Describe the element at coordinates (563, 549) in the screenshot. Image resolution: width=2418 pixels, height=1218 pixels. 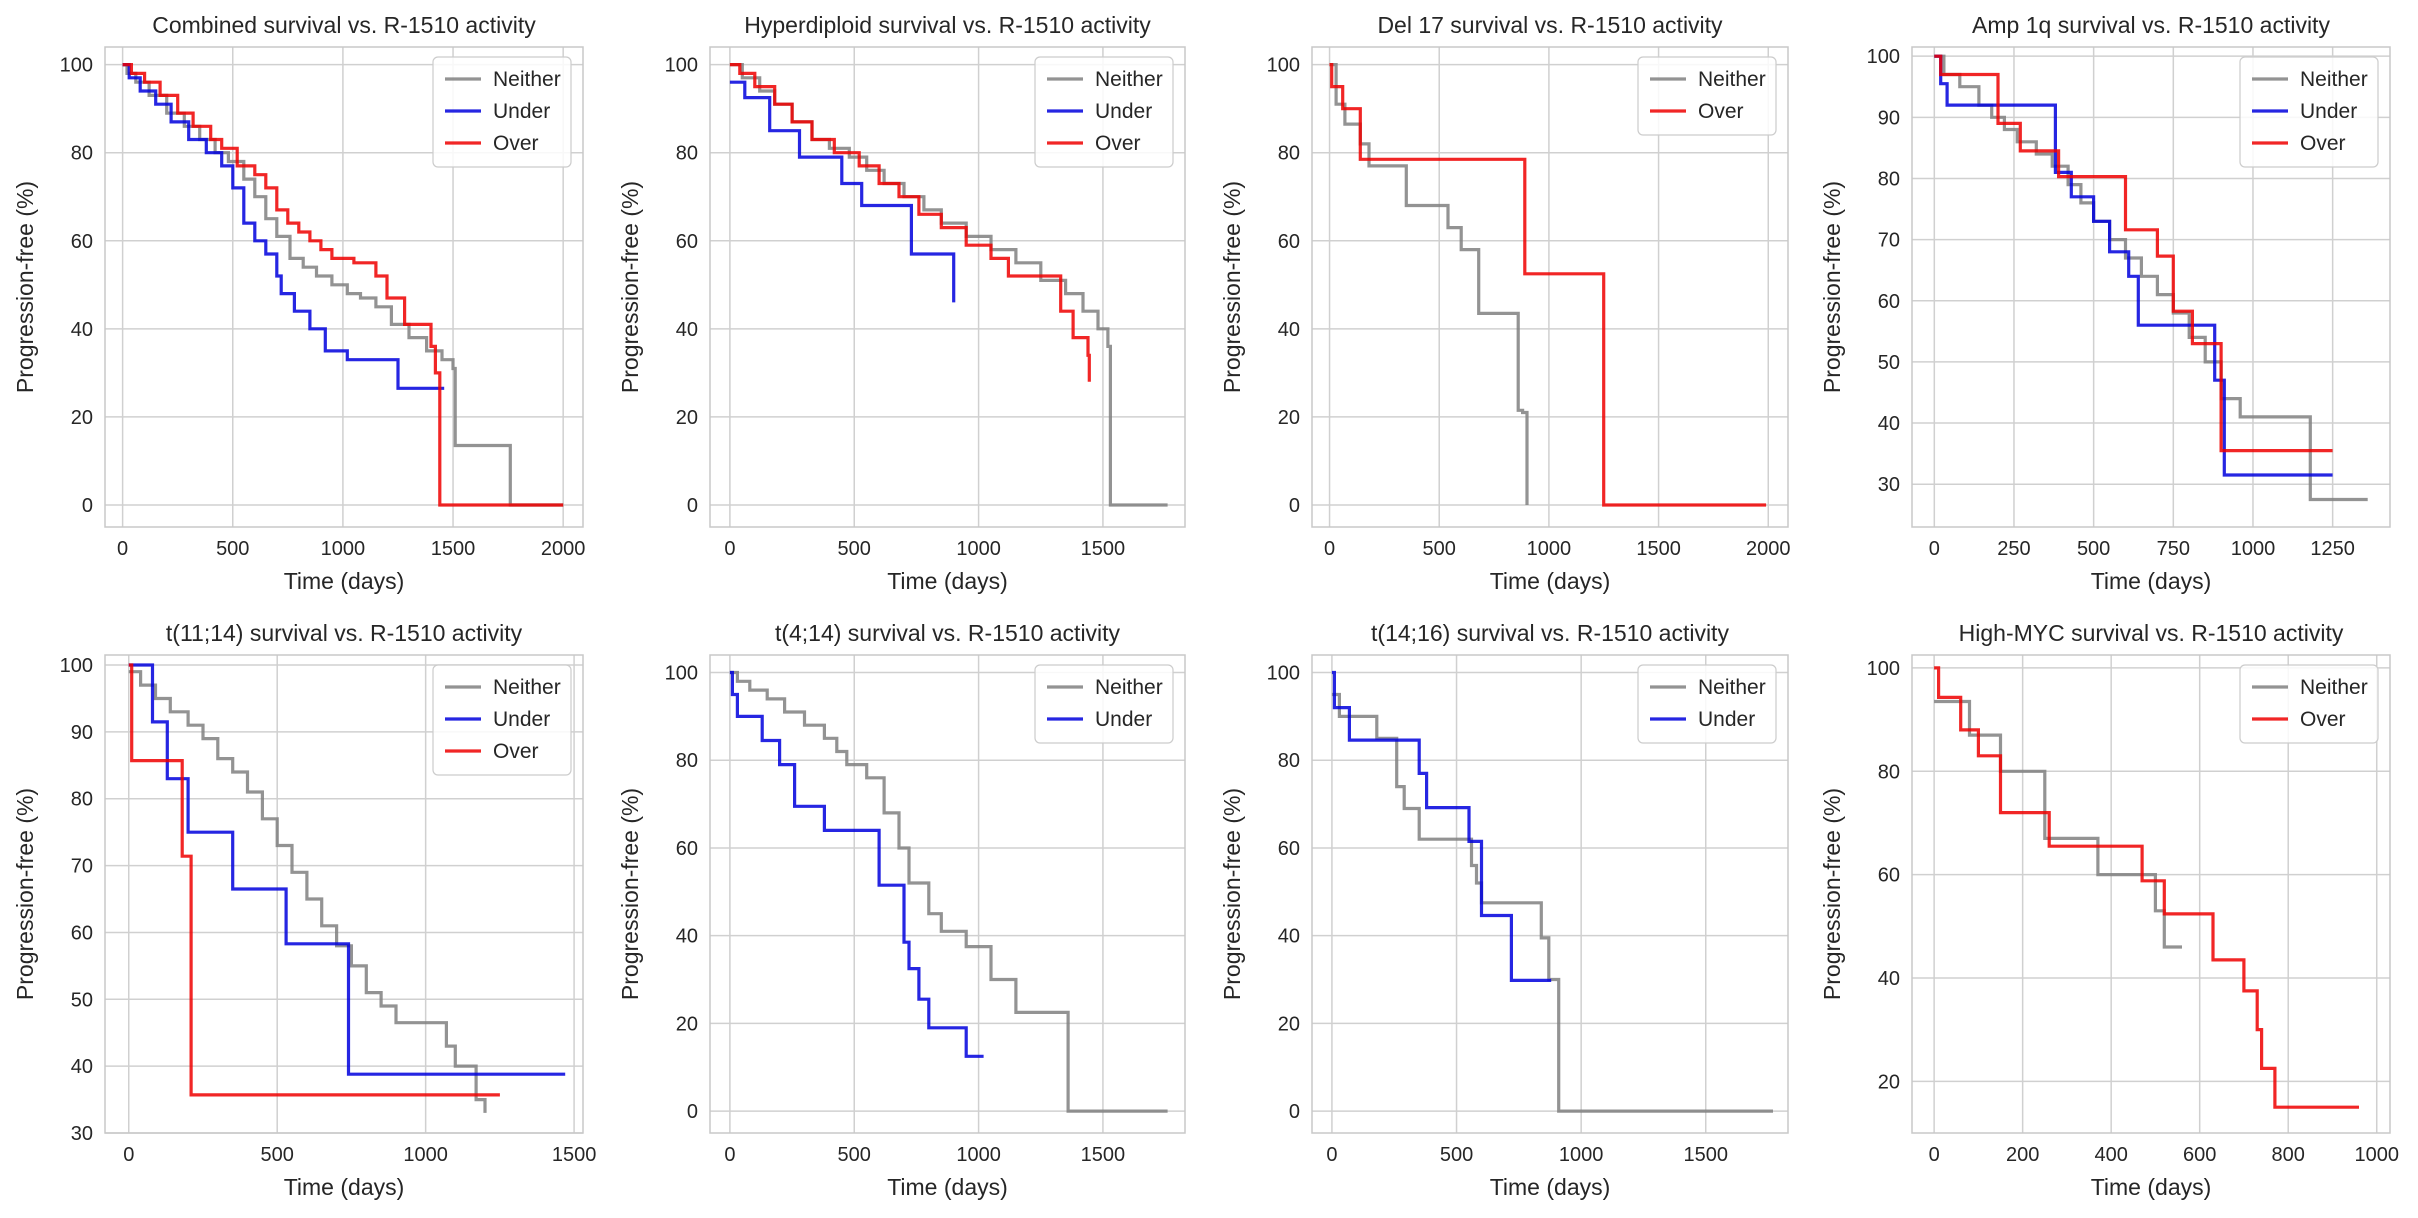
I see `x-tick-label: 2000` at that location.